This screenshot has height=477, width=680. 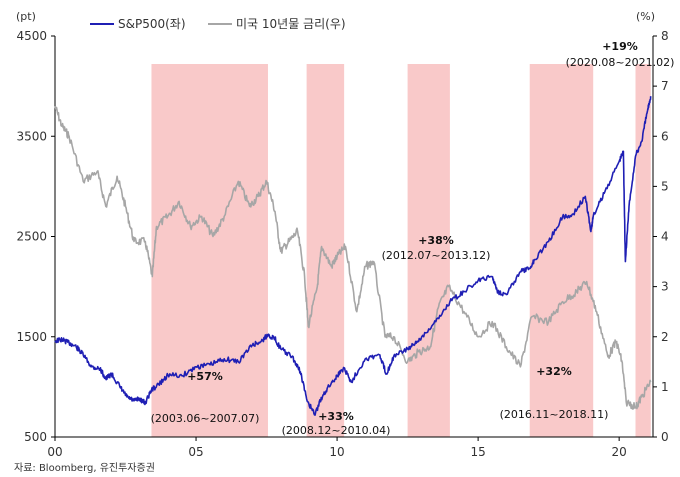 What do you see at coordinates (436, 240) in the screenshot?
I see `annotation-pct: +38%` at bounding box center [436, 240].